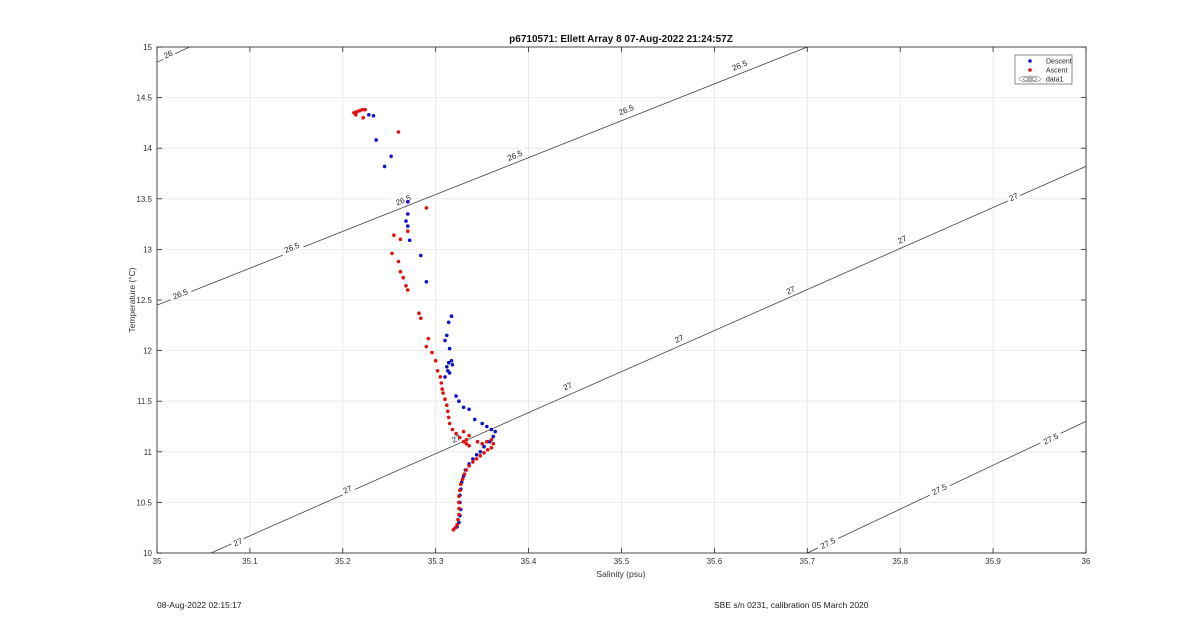  I want to click on contour-label: 26, so click(168, 54).